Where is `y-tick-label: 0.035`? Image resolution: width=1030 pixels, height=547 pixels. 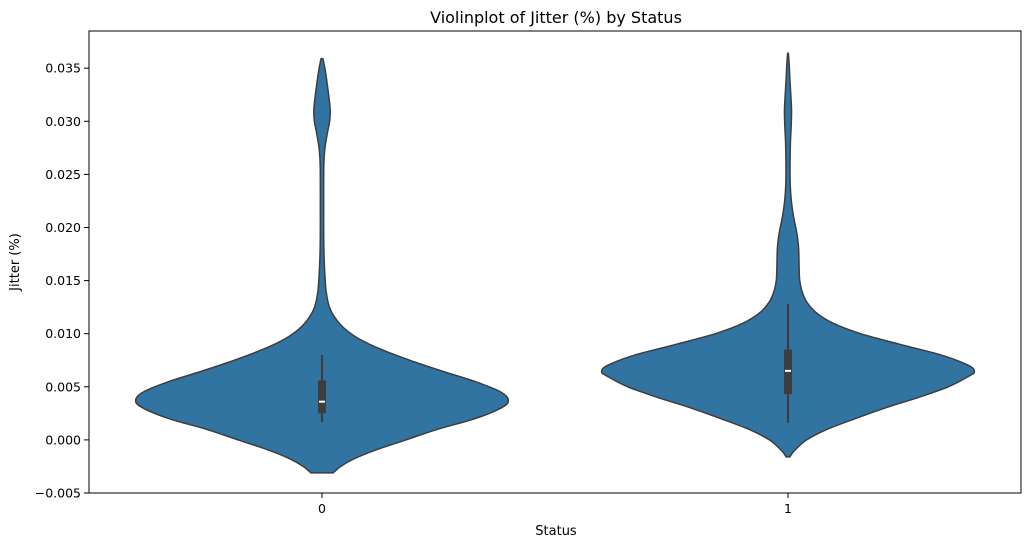
y-tick-label: 0.035 is located at coordinates (63, 68).